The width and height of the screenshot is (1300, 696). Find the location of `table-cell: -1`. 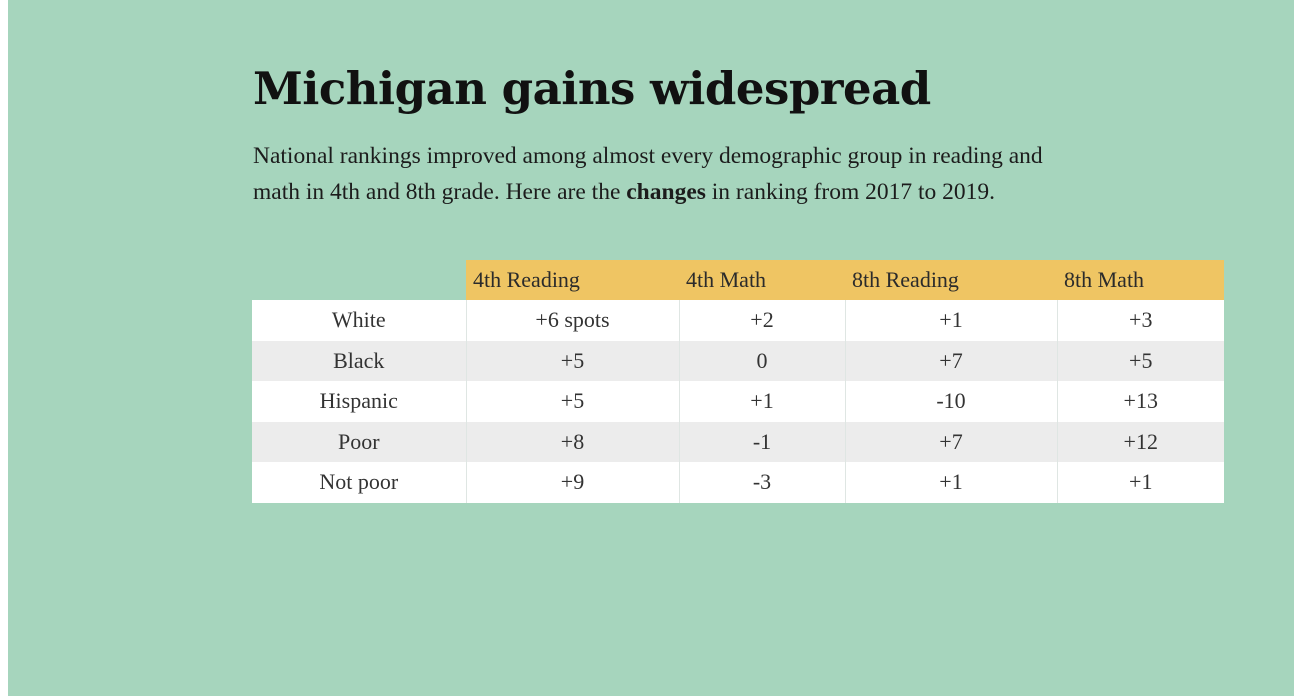

table-cell: -1 is located at coordinates (761, 441).